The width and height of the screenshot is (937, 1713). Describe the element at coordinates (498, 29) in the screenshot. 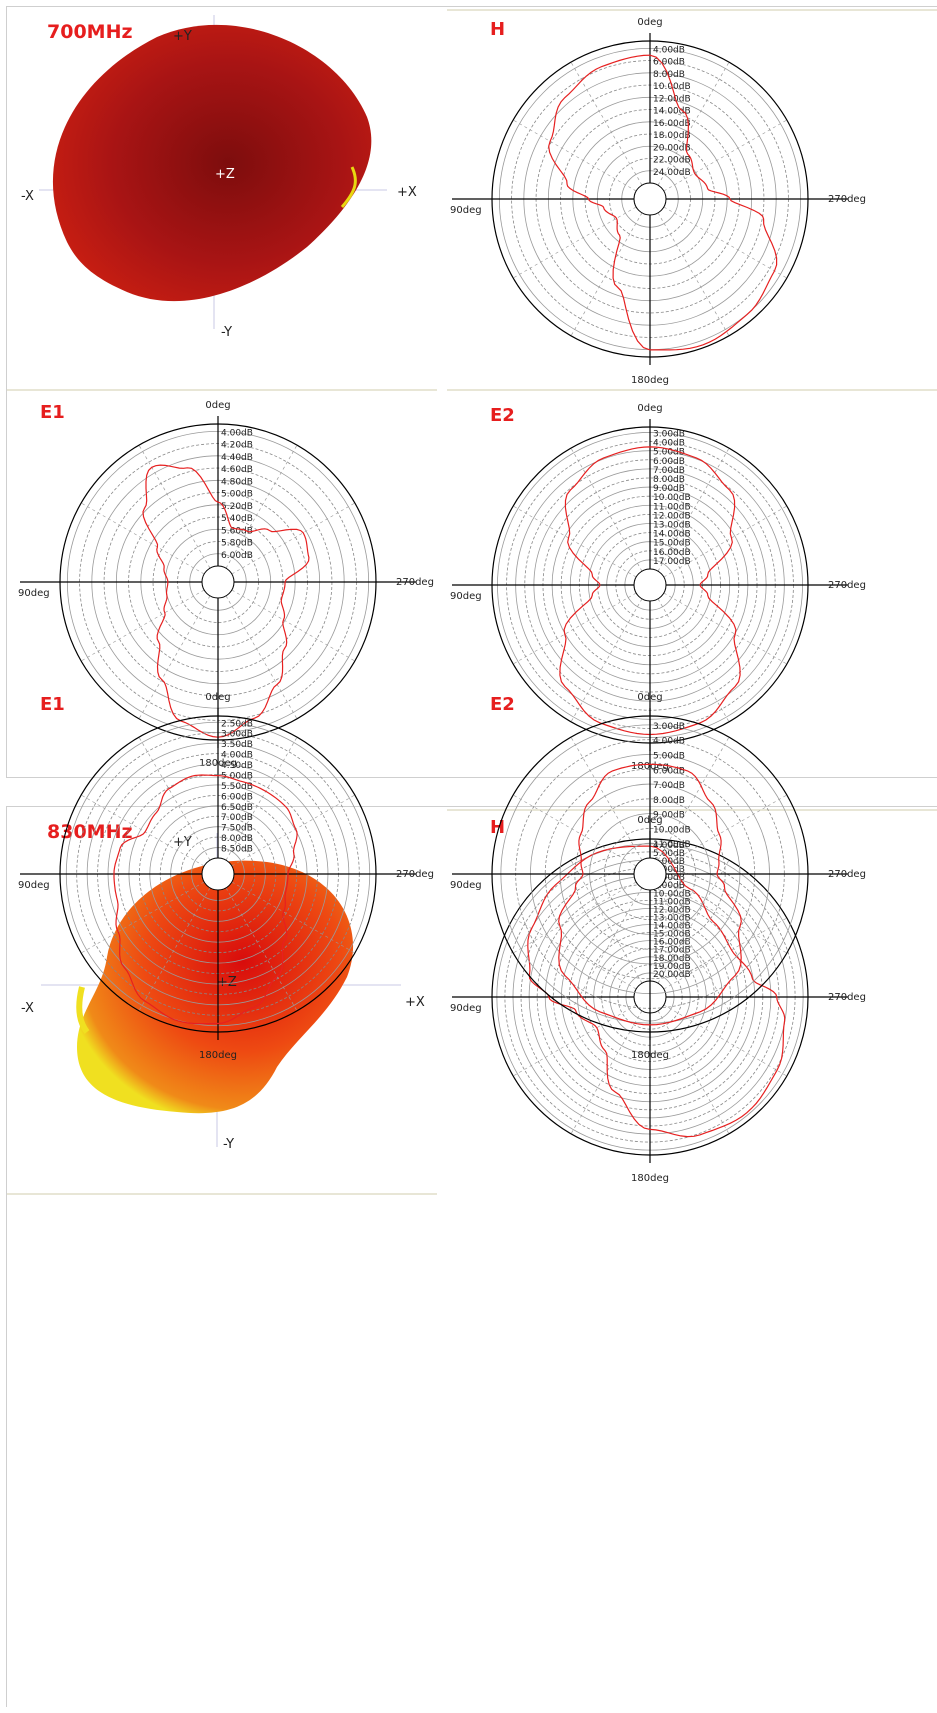

I see `plane-label: H` at that location.